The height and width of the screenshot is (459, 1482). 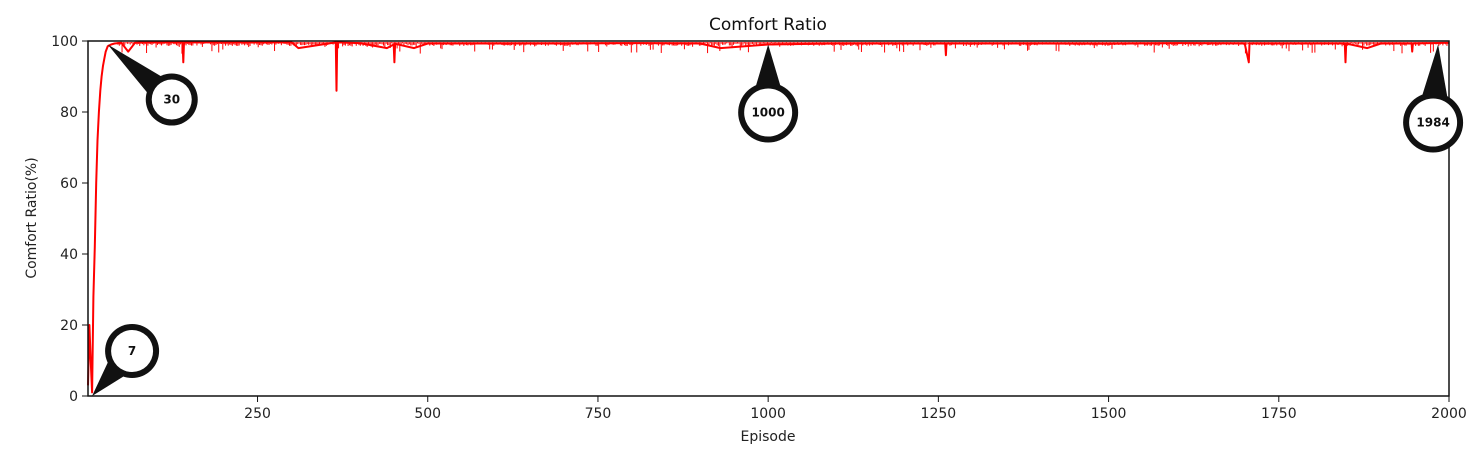 I want to click on annotation-marker: 1984, so click(x=1433, y=98).